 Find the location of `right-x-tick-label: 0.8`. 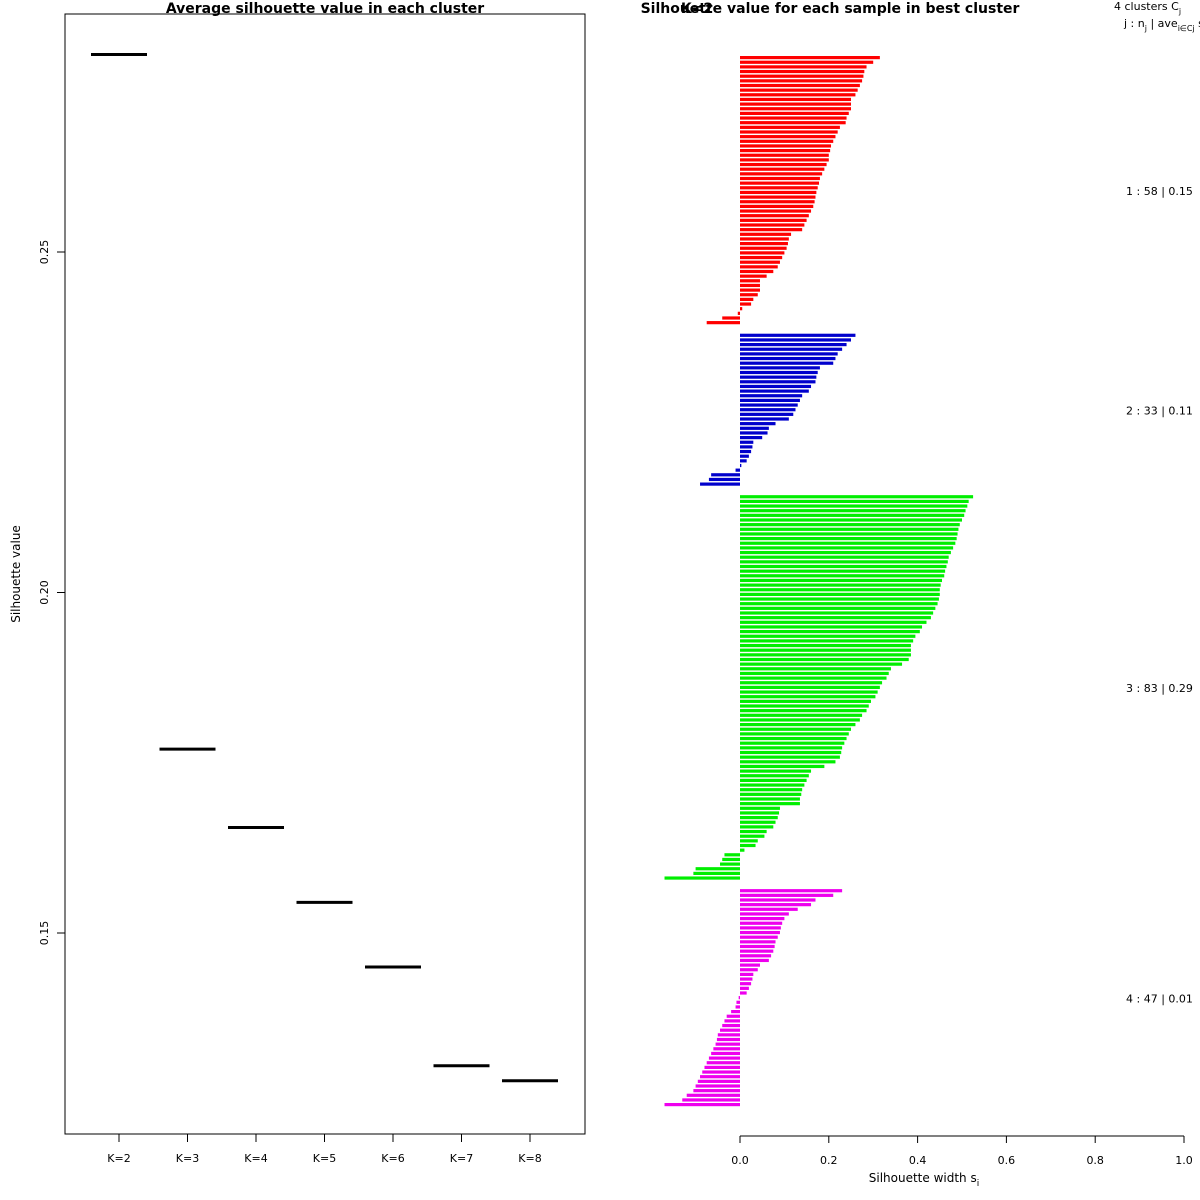

right-x-tick-label: 0.8 is located at coordinates (1095, 1160).